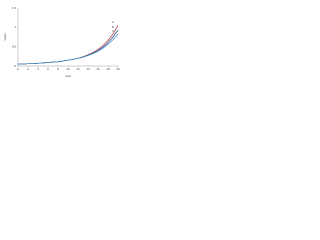 The image size is (320, 240). What do you see at coordinates (108, 69) in the screenshot?
I see `x-tick-label: 18` at bounding box center [108, 69].